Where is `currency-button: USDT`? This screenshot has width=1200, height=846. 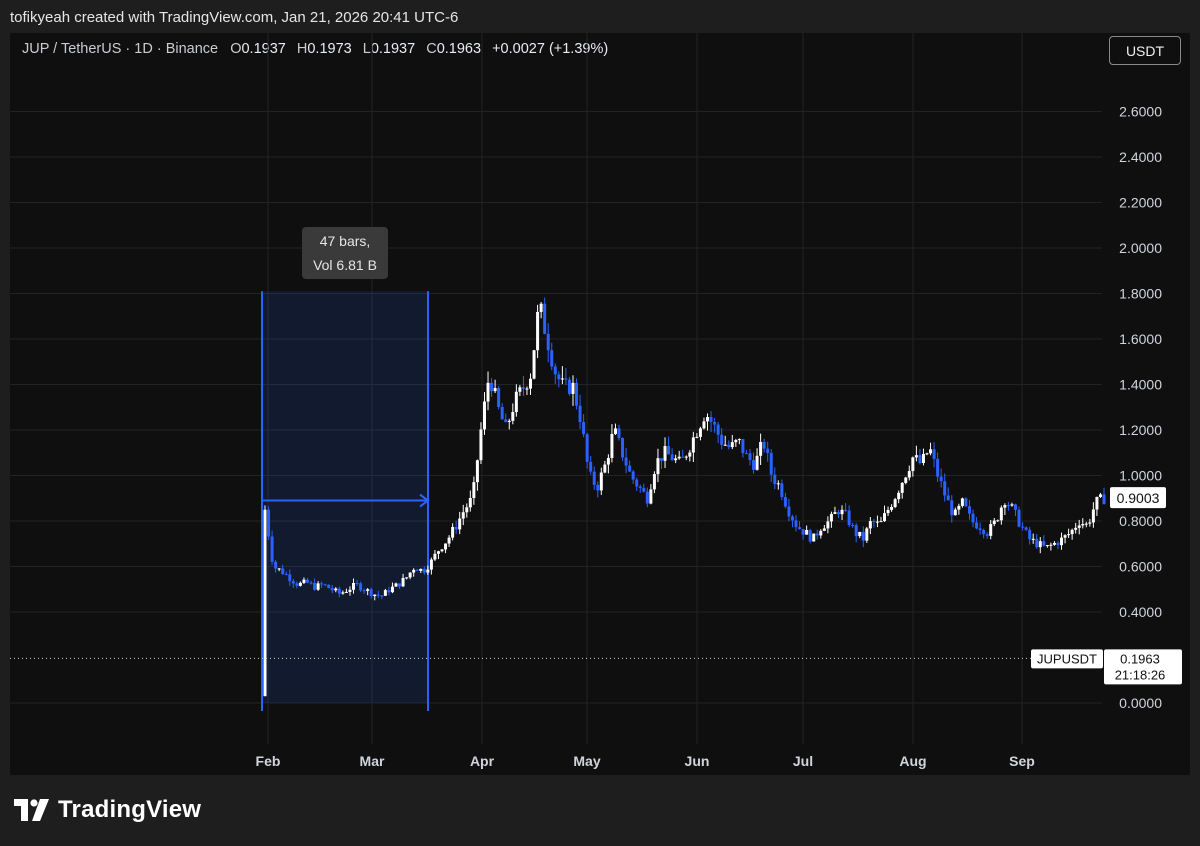
currency-button: USDT is located at coordinates (1145, 50).